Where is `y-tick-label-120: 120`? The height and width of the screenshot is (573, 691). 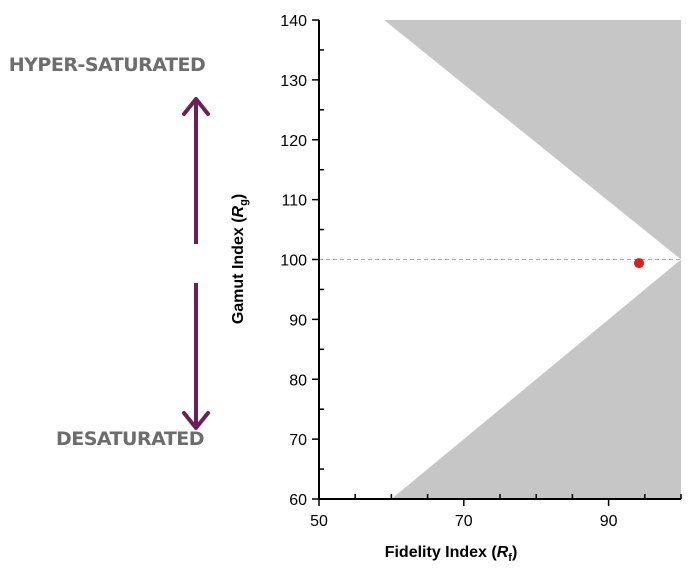 y-tick-label-120: 120 is located at coordinates (293, 141).